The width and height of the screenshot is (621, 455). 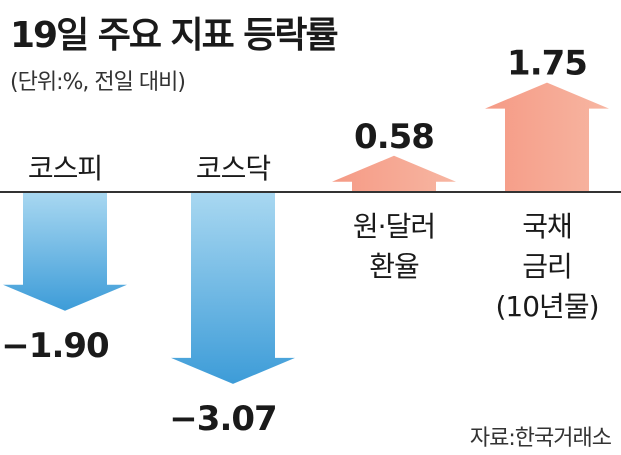 I want to click on bar-arrow-krw-usd, so click(x=394, y=173).